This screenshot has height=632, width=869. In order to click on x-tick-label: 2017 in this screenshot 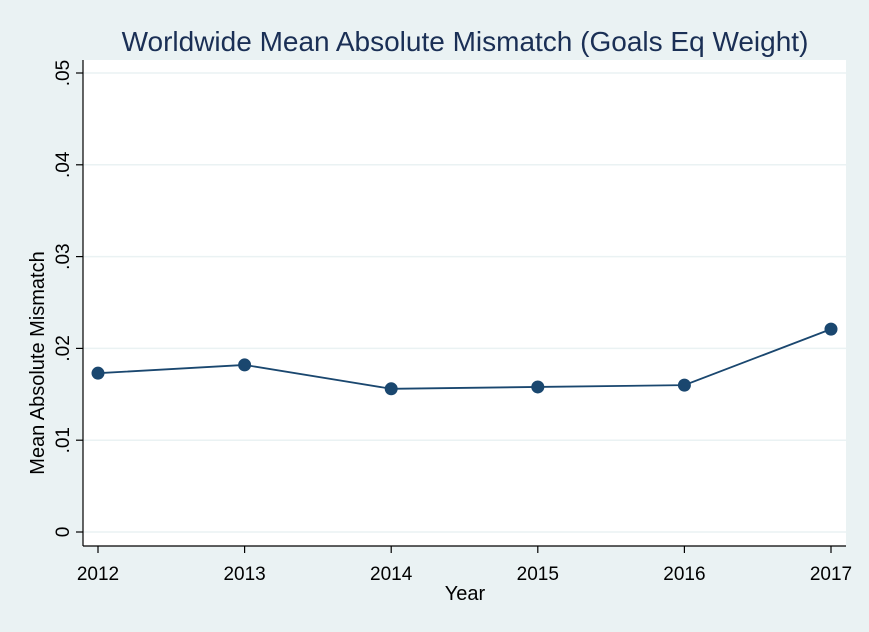, I will do `click(831, 574)`.